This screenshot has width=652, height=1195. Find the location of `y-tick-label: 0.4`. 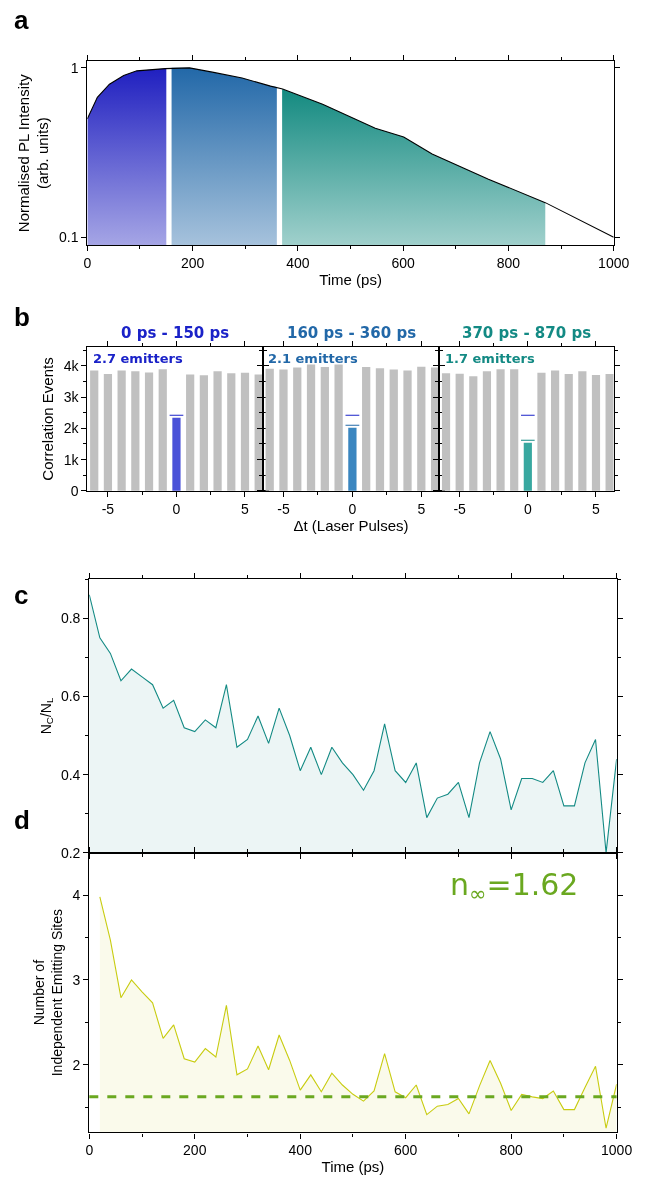

y-tick-label: 0.4 is located at coordinates (70, 774).